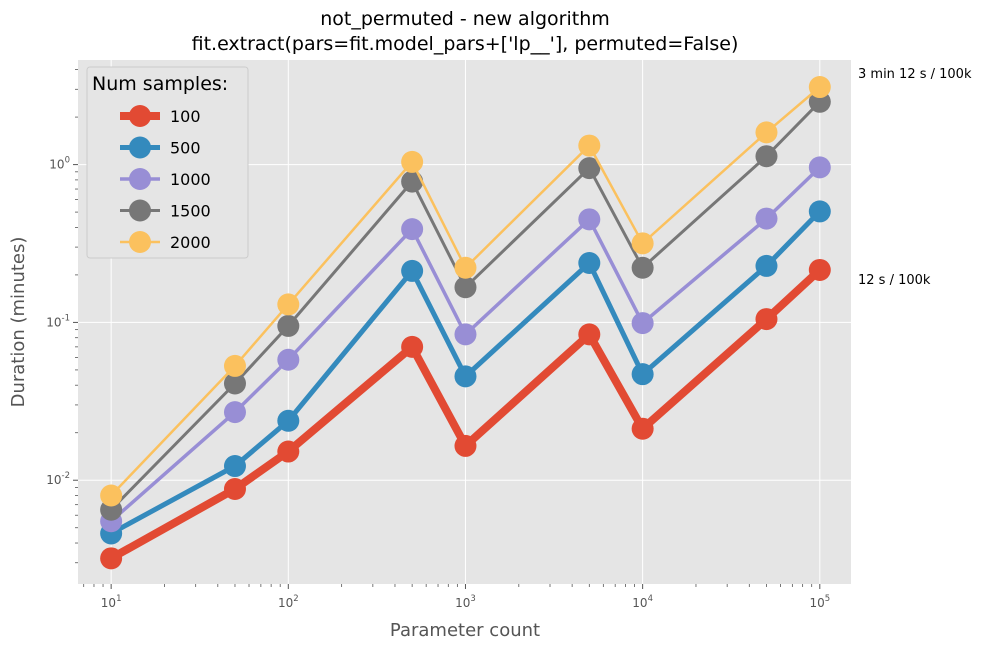 This screenshot has width=988, height=649. What do you see at coordinates (915, 74) in the screenshot?
I see `annotation-top: 3 min 12 s / 100k` at bounding box center [915, 74].